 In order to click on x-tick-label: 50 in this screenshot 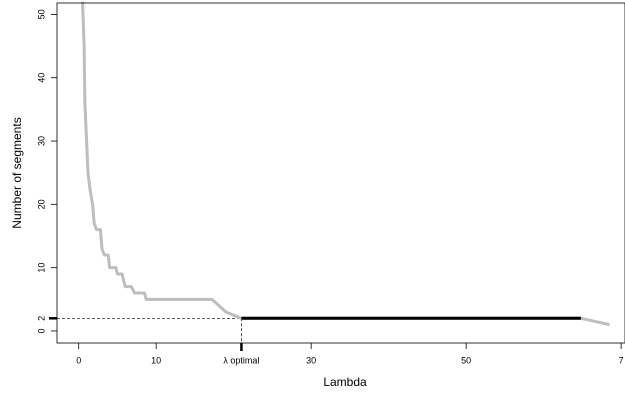, I will do `click(466, 360)`.